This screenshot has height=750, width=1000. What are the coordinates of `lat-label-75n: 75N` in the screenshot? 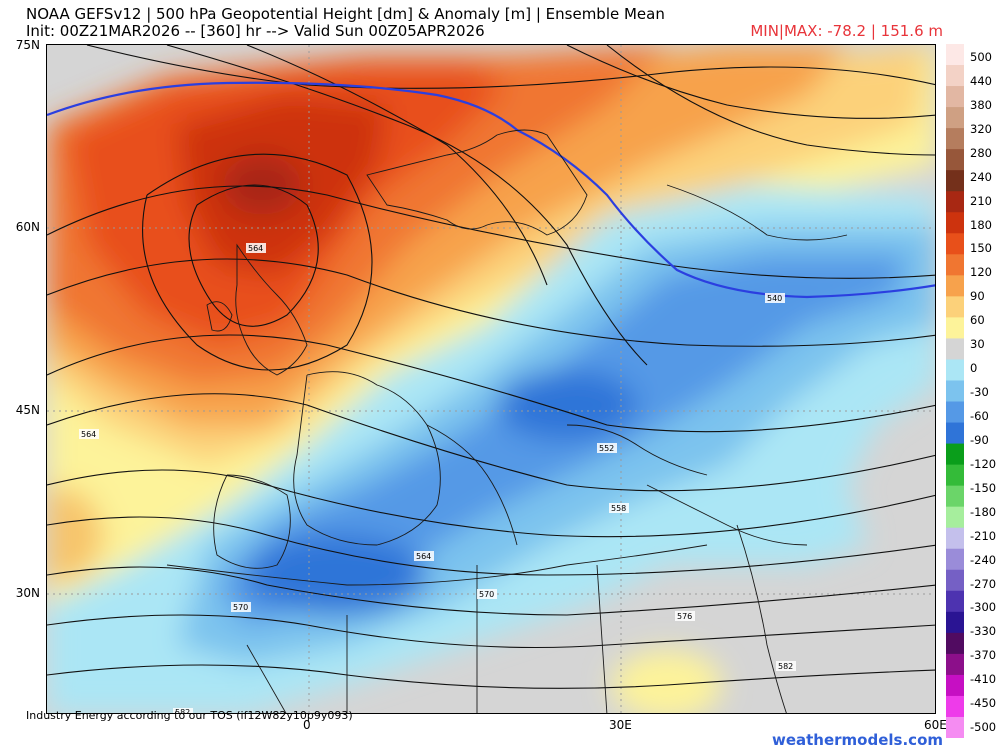 It's located at (27, 45).